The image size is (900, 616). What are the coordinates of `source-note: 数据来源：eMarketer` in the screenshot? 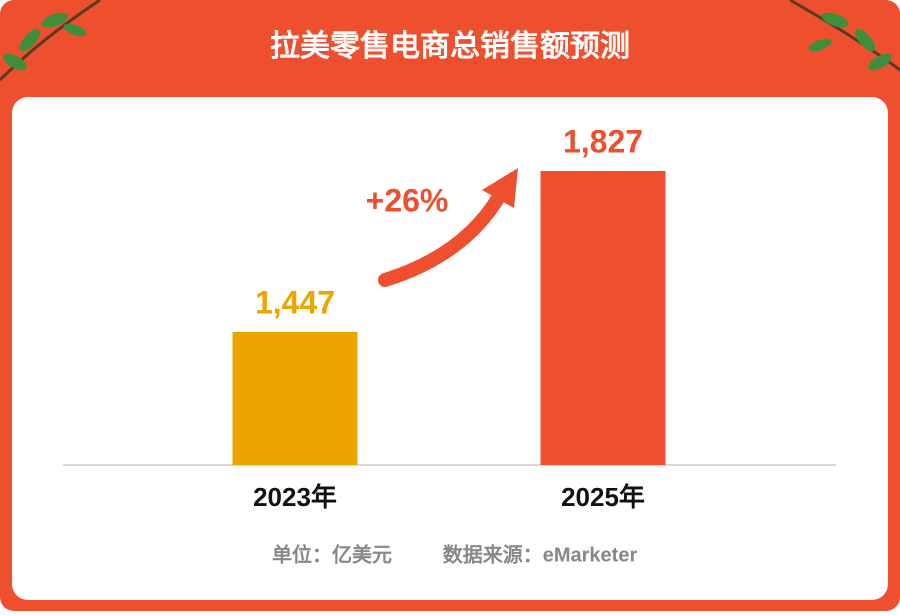 It's located at (540, 554).